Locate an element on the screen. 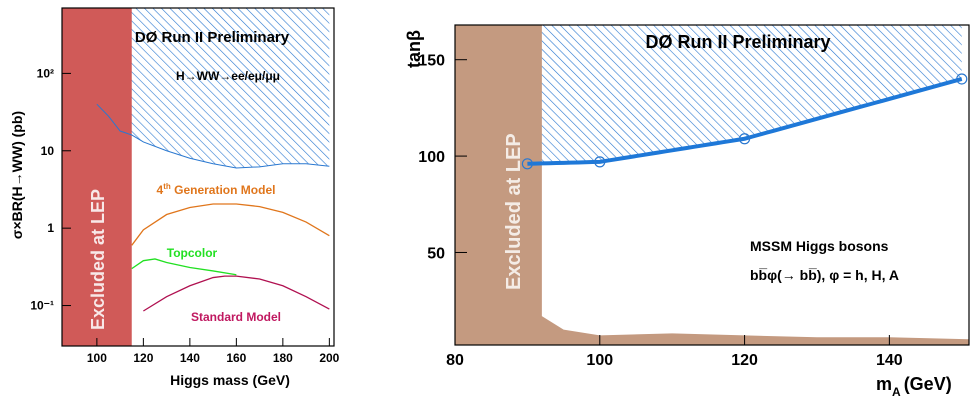  right-ytick-label: 50 is located at coordinates (436, 253).